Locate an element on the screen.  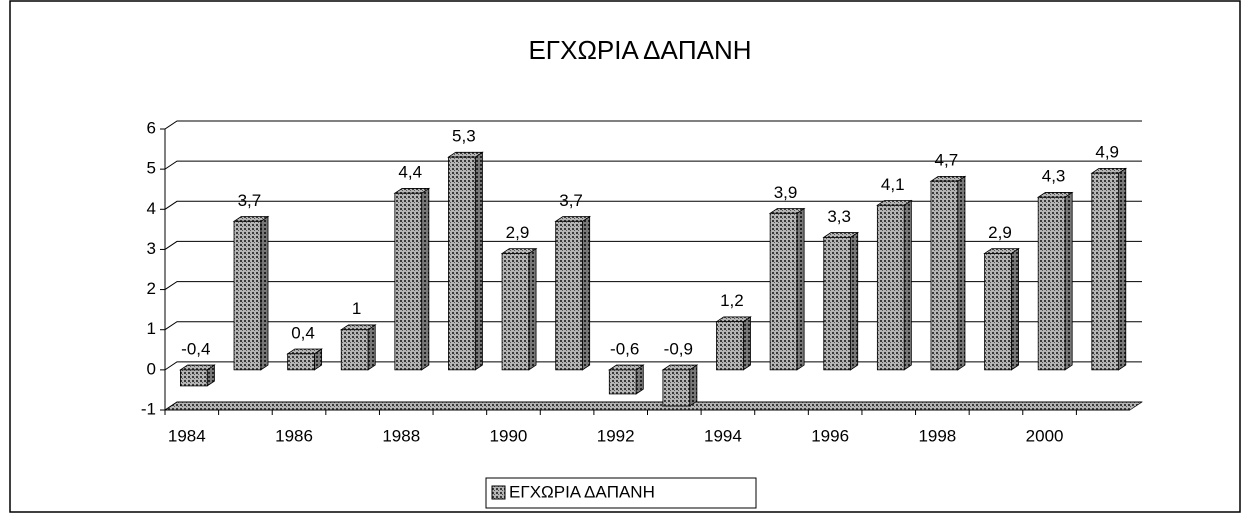
x-tick-label: 1994 is located at coordinates (723, 435).